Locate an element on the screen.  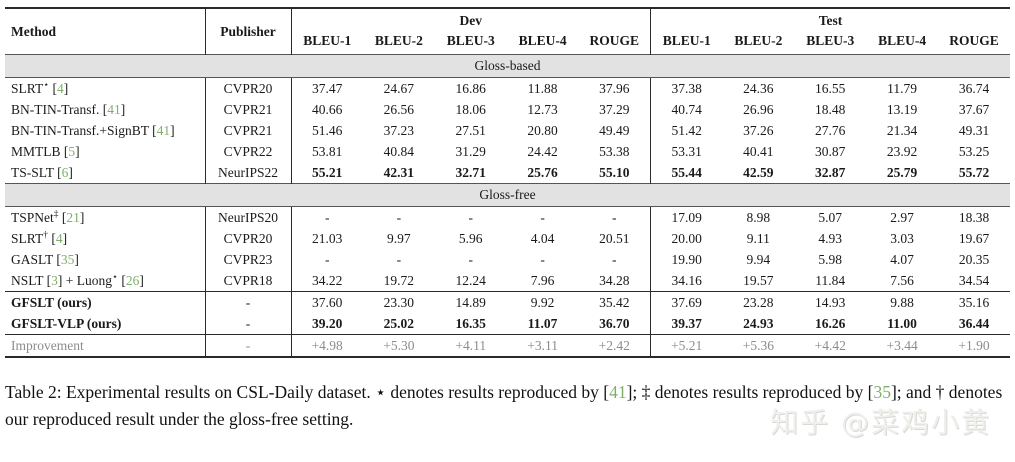
dev-value-cell: +4.11 is located at coordinates (470, 346).